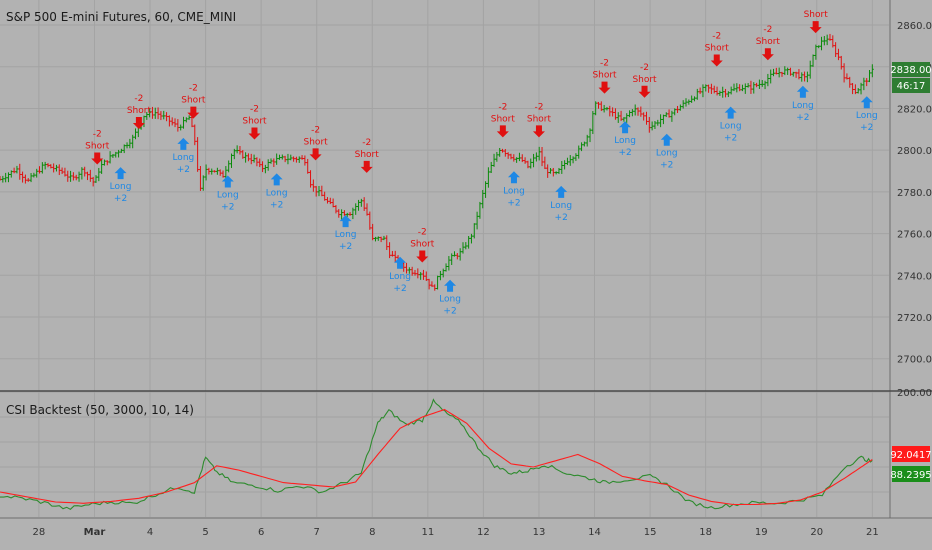 The image size is (932, 550). What do you see at coordinates (193, 101) in the screenshot?
I see `short-signal: Short -2` at bounding box center [193, 101].